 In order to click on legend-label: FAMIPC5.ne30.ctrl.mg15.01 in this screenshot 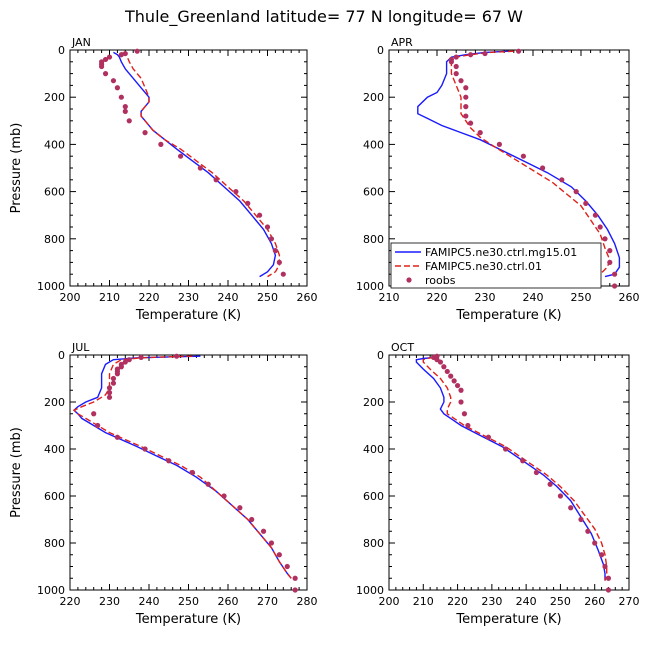, I will do `click(501, 252)`.